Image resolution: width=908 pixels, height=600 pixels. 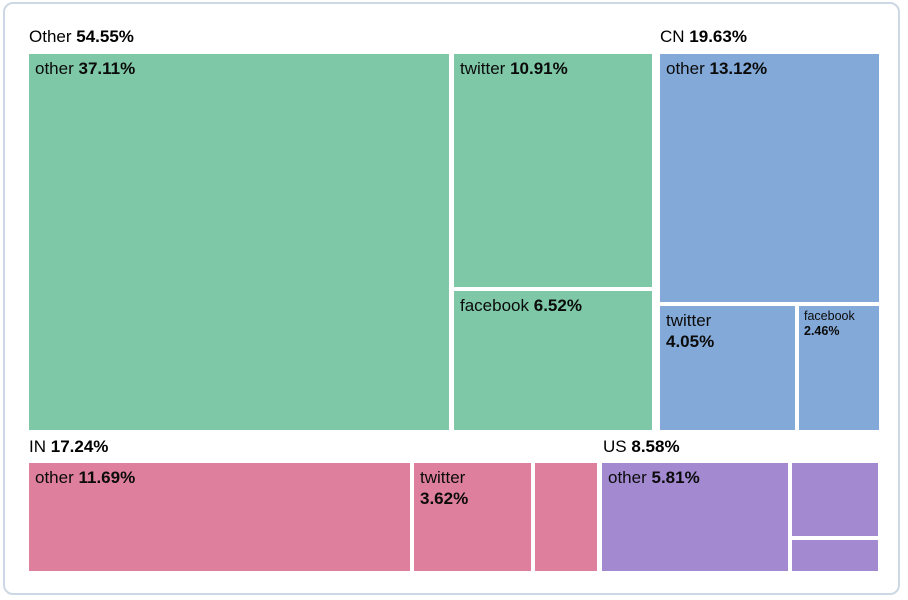 I want to click on group-name: IN, so click(x=37, y=446).